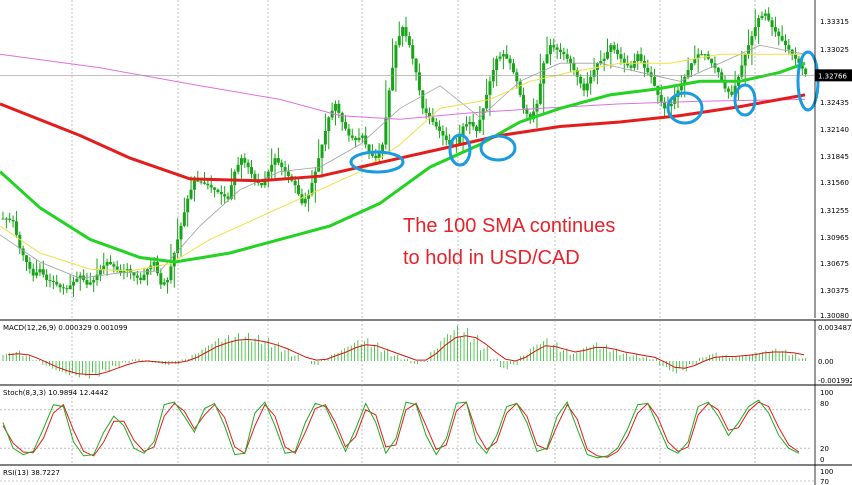  Describe the element at coordinates (826, 362) in the screenshot. I see `macd-tick-label: 0.00` at that location.